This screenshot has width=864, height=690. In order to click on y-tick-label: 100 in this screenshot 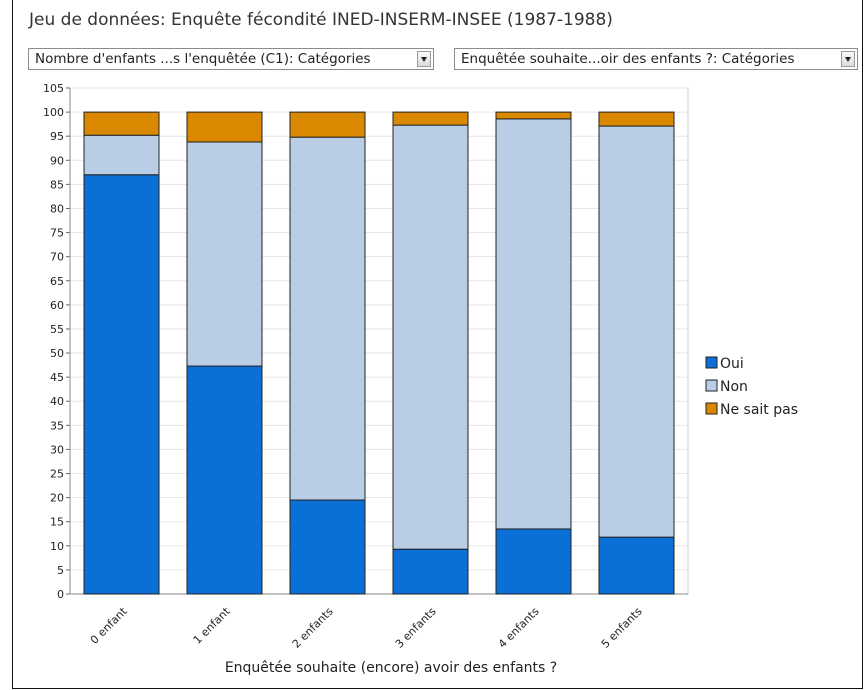, I will do `click(53, 112)`.